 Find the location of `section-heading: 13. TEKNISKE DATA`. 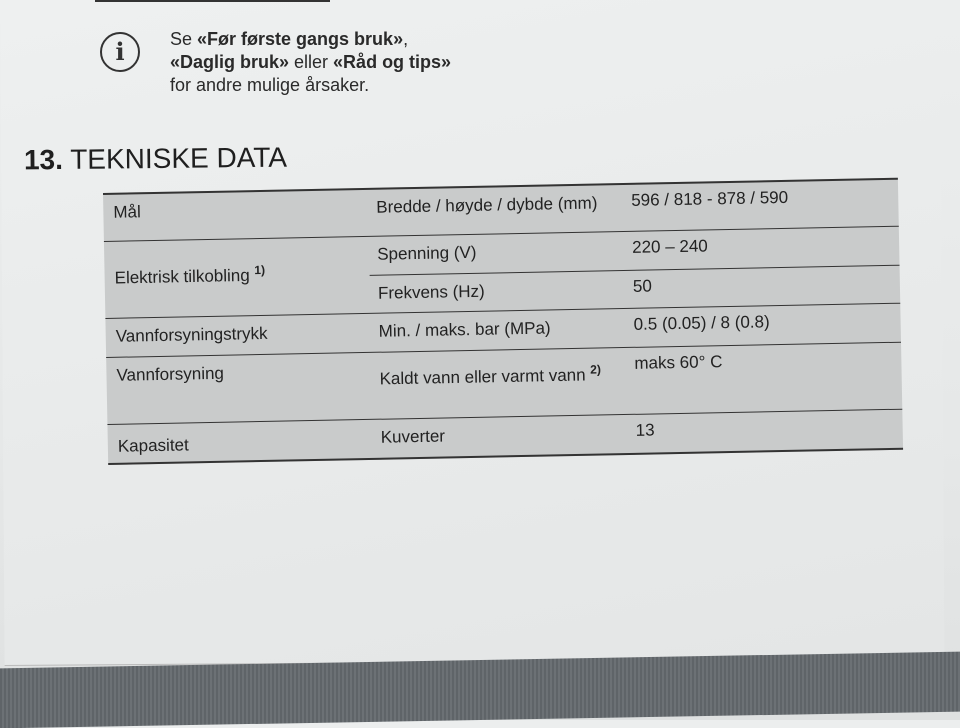

section-heading: 13. TEKNISKE DATA is located at coordinates (155, 159).